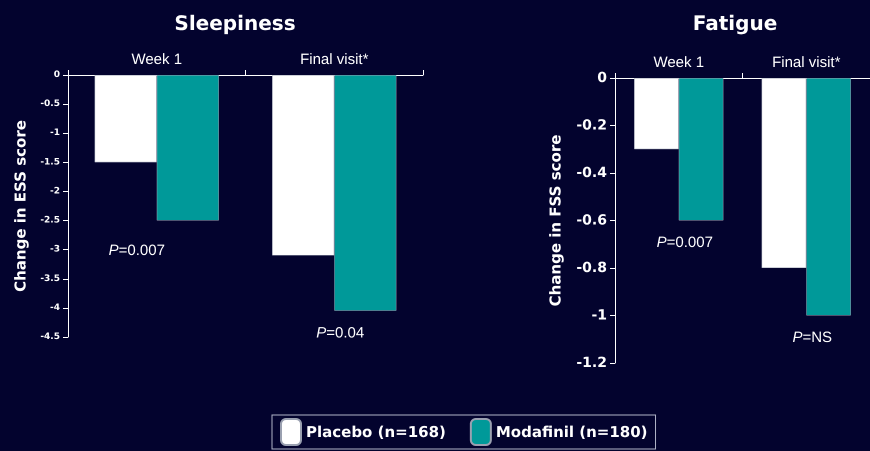 This screenshot has width=870, height=451. I want to click on y-tick-label: -0.4, so click(592, 173).